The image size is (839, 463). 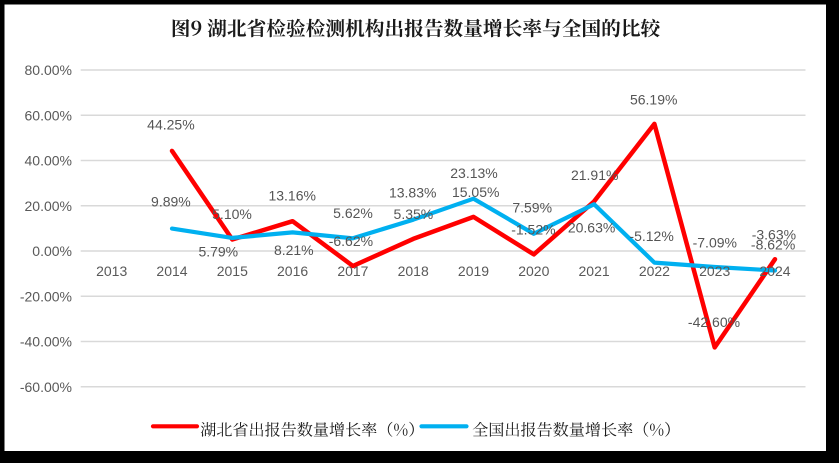 I want to click on svg-text: 2015, so click(x=232, y=271).